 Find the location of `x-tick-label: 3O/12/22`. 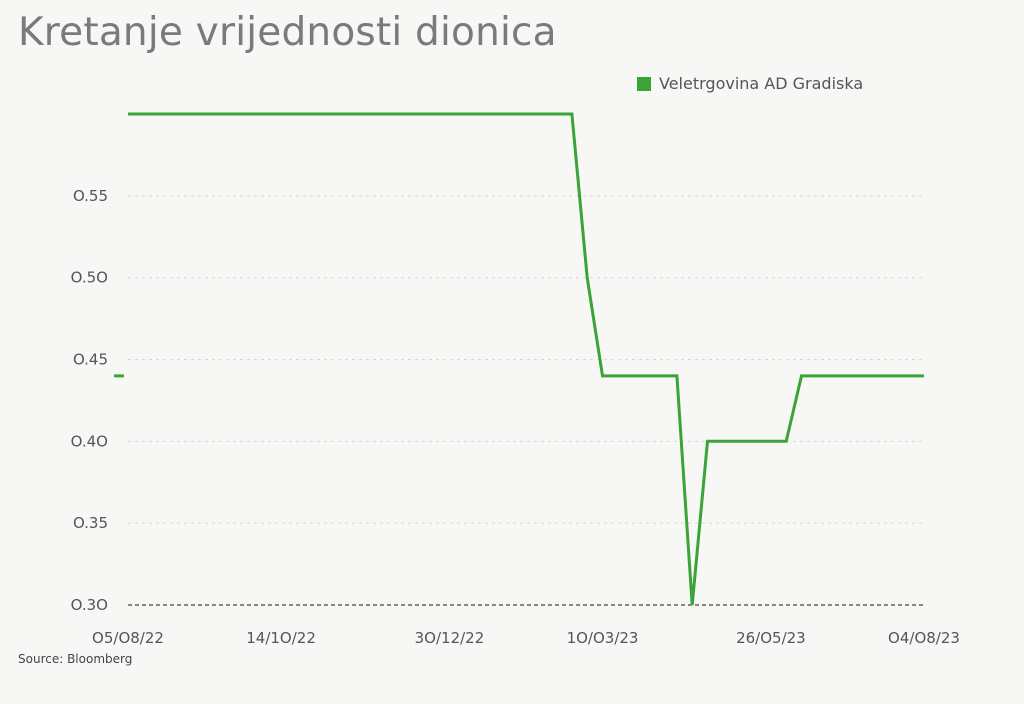

x-tick-label: 3O/12/22 is located at coordinates (450, 638).